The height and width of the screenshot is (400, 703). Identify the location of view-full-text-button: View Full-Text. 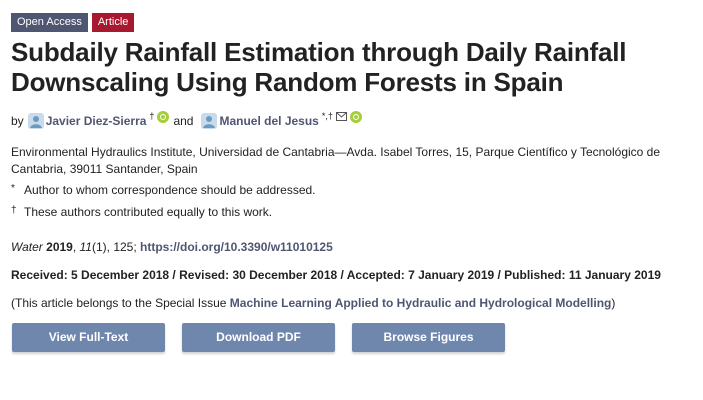
(88, 337).